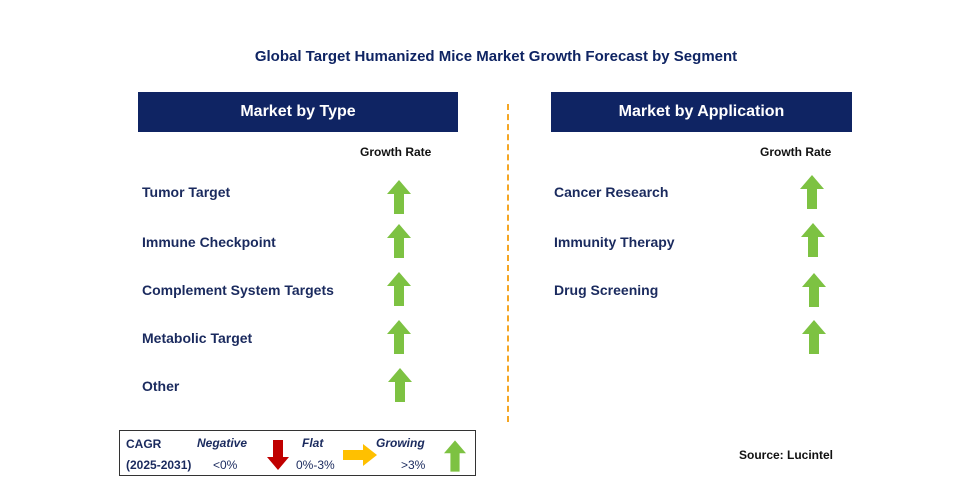 Image resolution: width=980 pixels, height=504 pixels. What do you see at coordinates (400, 443) in the screenshot?
I see `legend-growing-label: Growing` at bounding box center [400, 443].